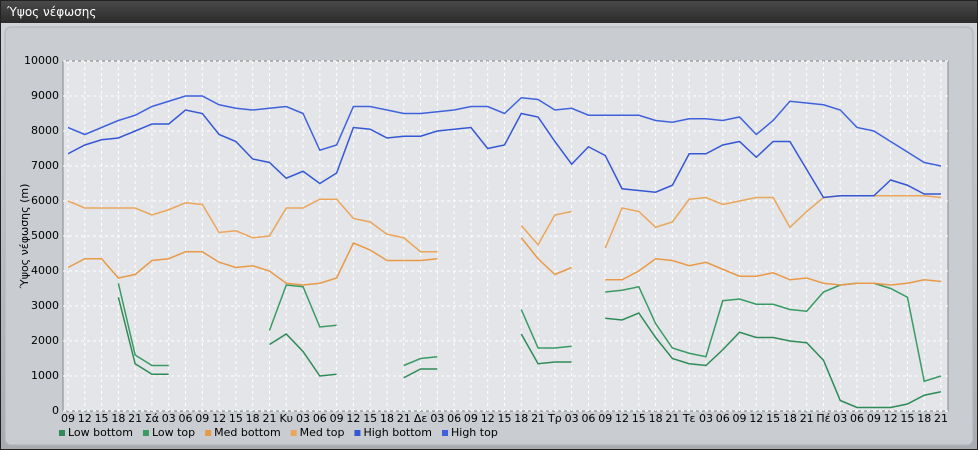 The height and width of the screenshot is (450, 978). What do you see at coordinates (286, 418) in the screenshot?
I see `x-tick-label: Κυ` at bounding box center [286, 418].